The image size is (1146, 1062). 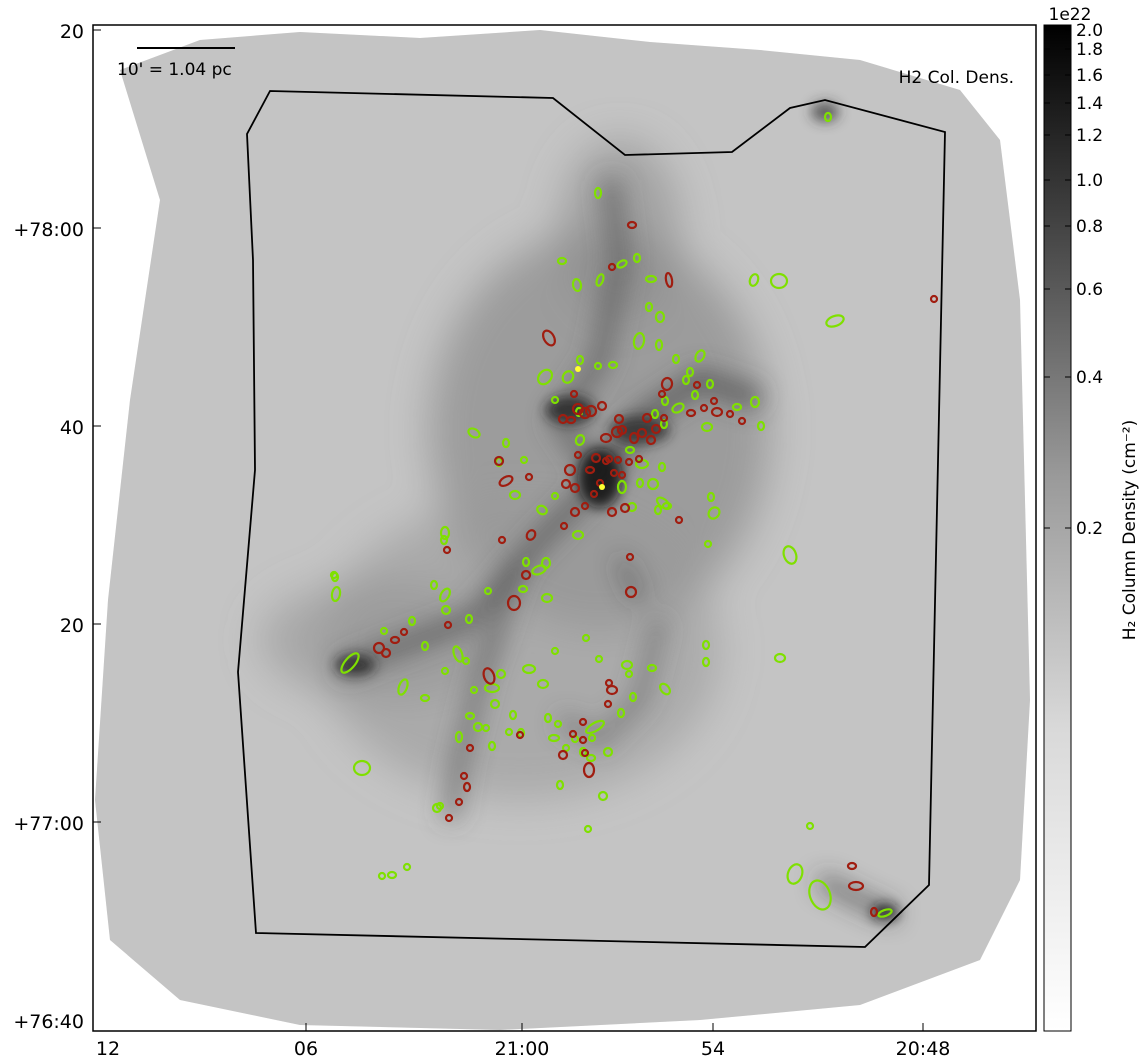 I want to click on yellow-sources, so click(x=590, y=428).